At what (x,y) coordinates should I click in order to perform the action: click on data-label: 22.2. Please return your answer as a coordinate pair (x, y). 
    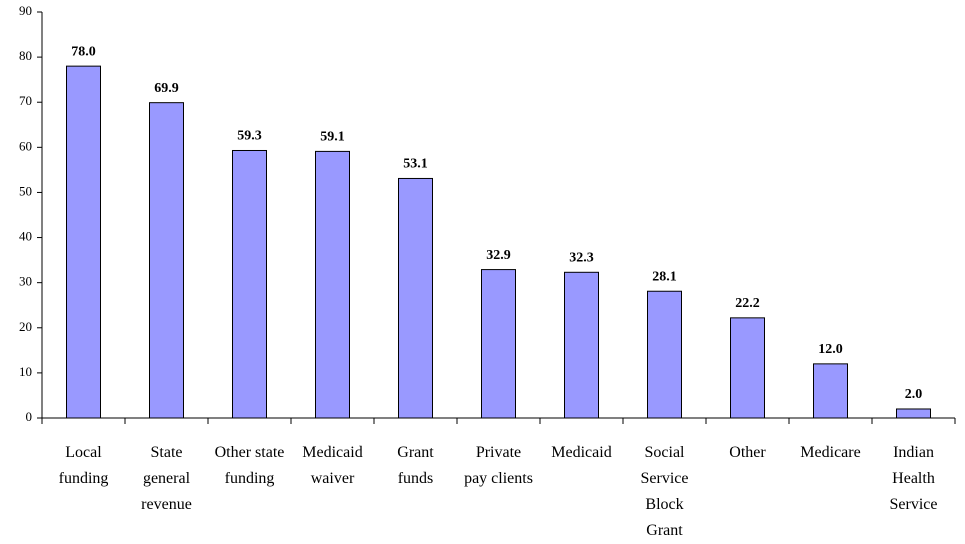
    Looking at the image, I should click on (747, 303).